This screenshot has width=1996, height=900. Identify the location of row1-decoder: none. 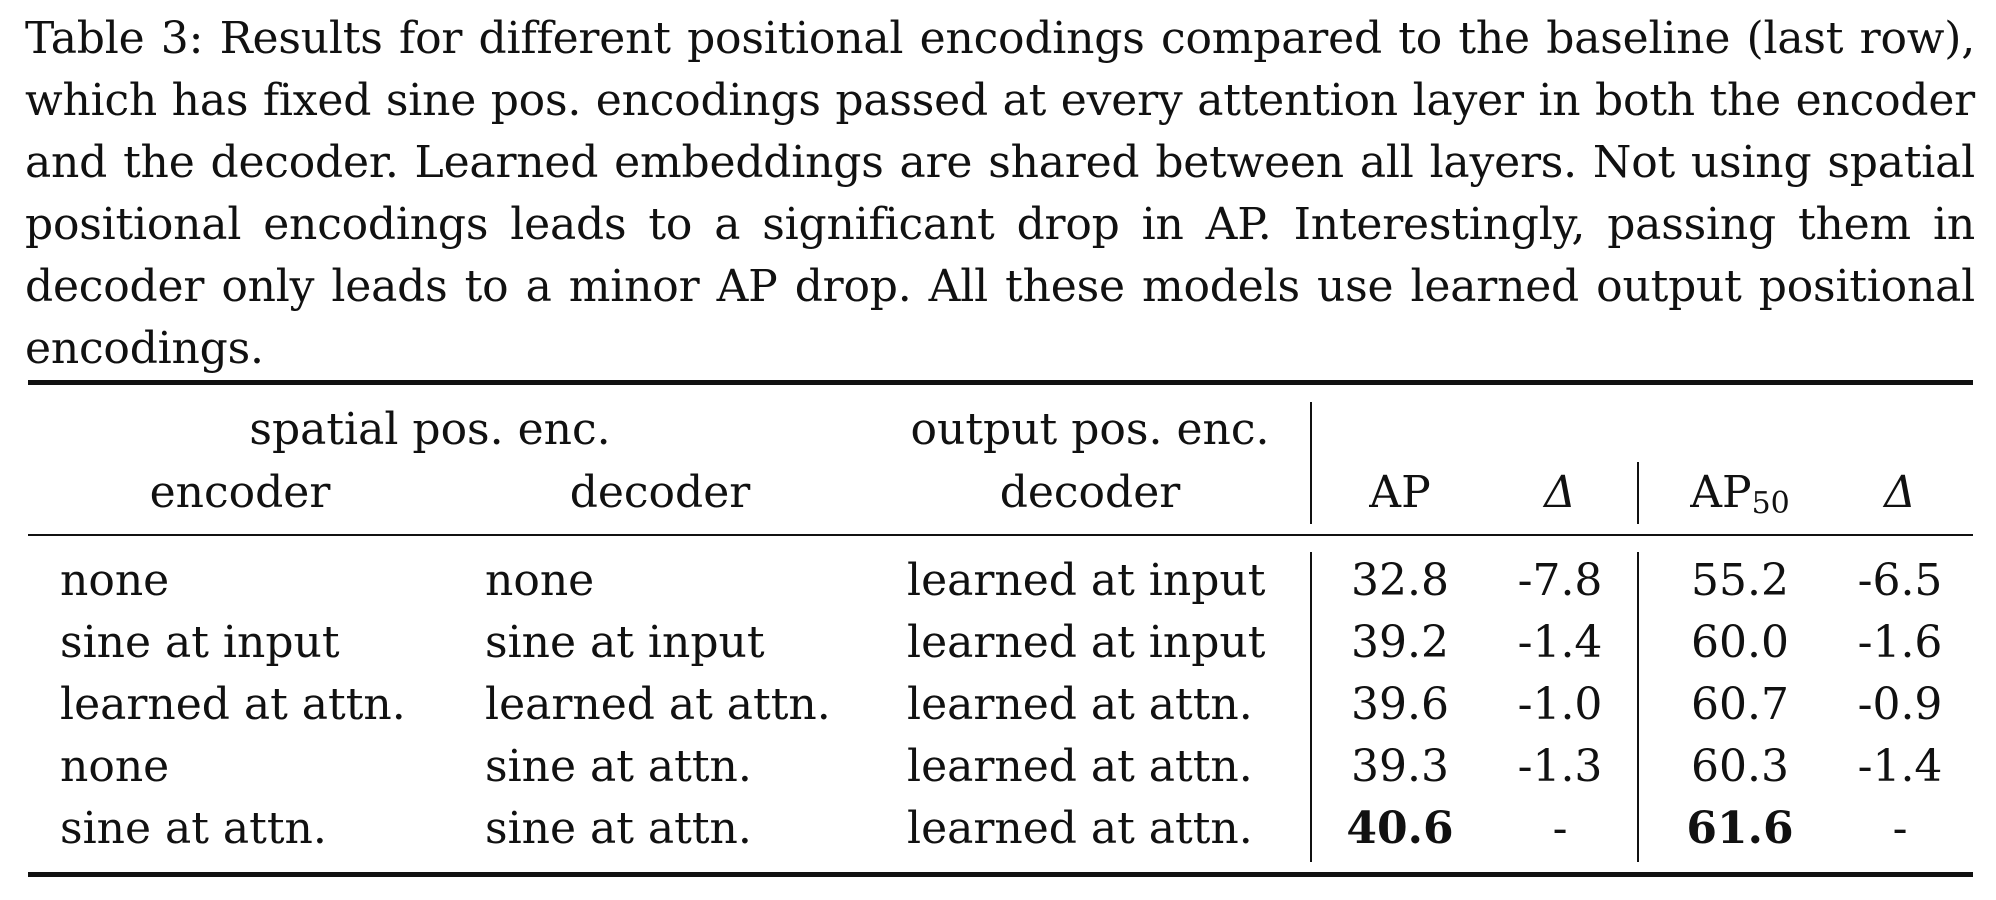
(540, 580).